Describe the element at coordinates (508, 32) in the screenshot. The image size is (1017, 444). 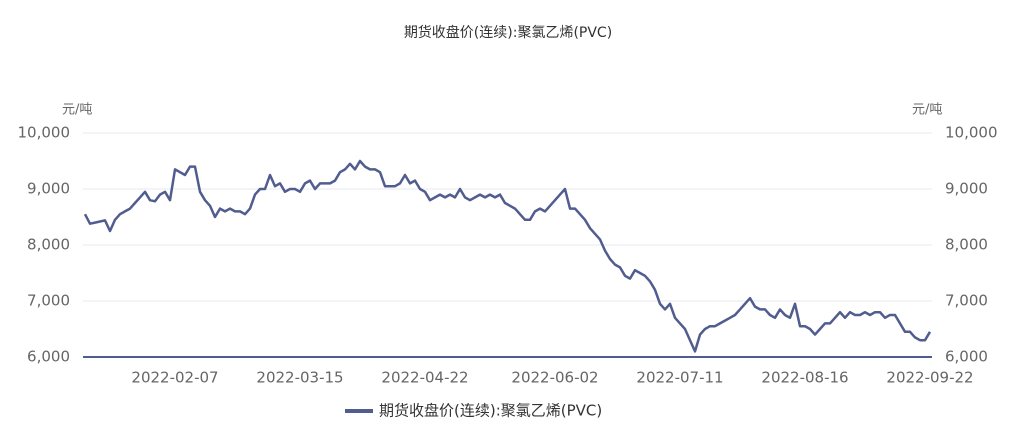
I see `chart-title: 期货收盘价(连续):聚氯乙烯(PVC)` at that location.